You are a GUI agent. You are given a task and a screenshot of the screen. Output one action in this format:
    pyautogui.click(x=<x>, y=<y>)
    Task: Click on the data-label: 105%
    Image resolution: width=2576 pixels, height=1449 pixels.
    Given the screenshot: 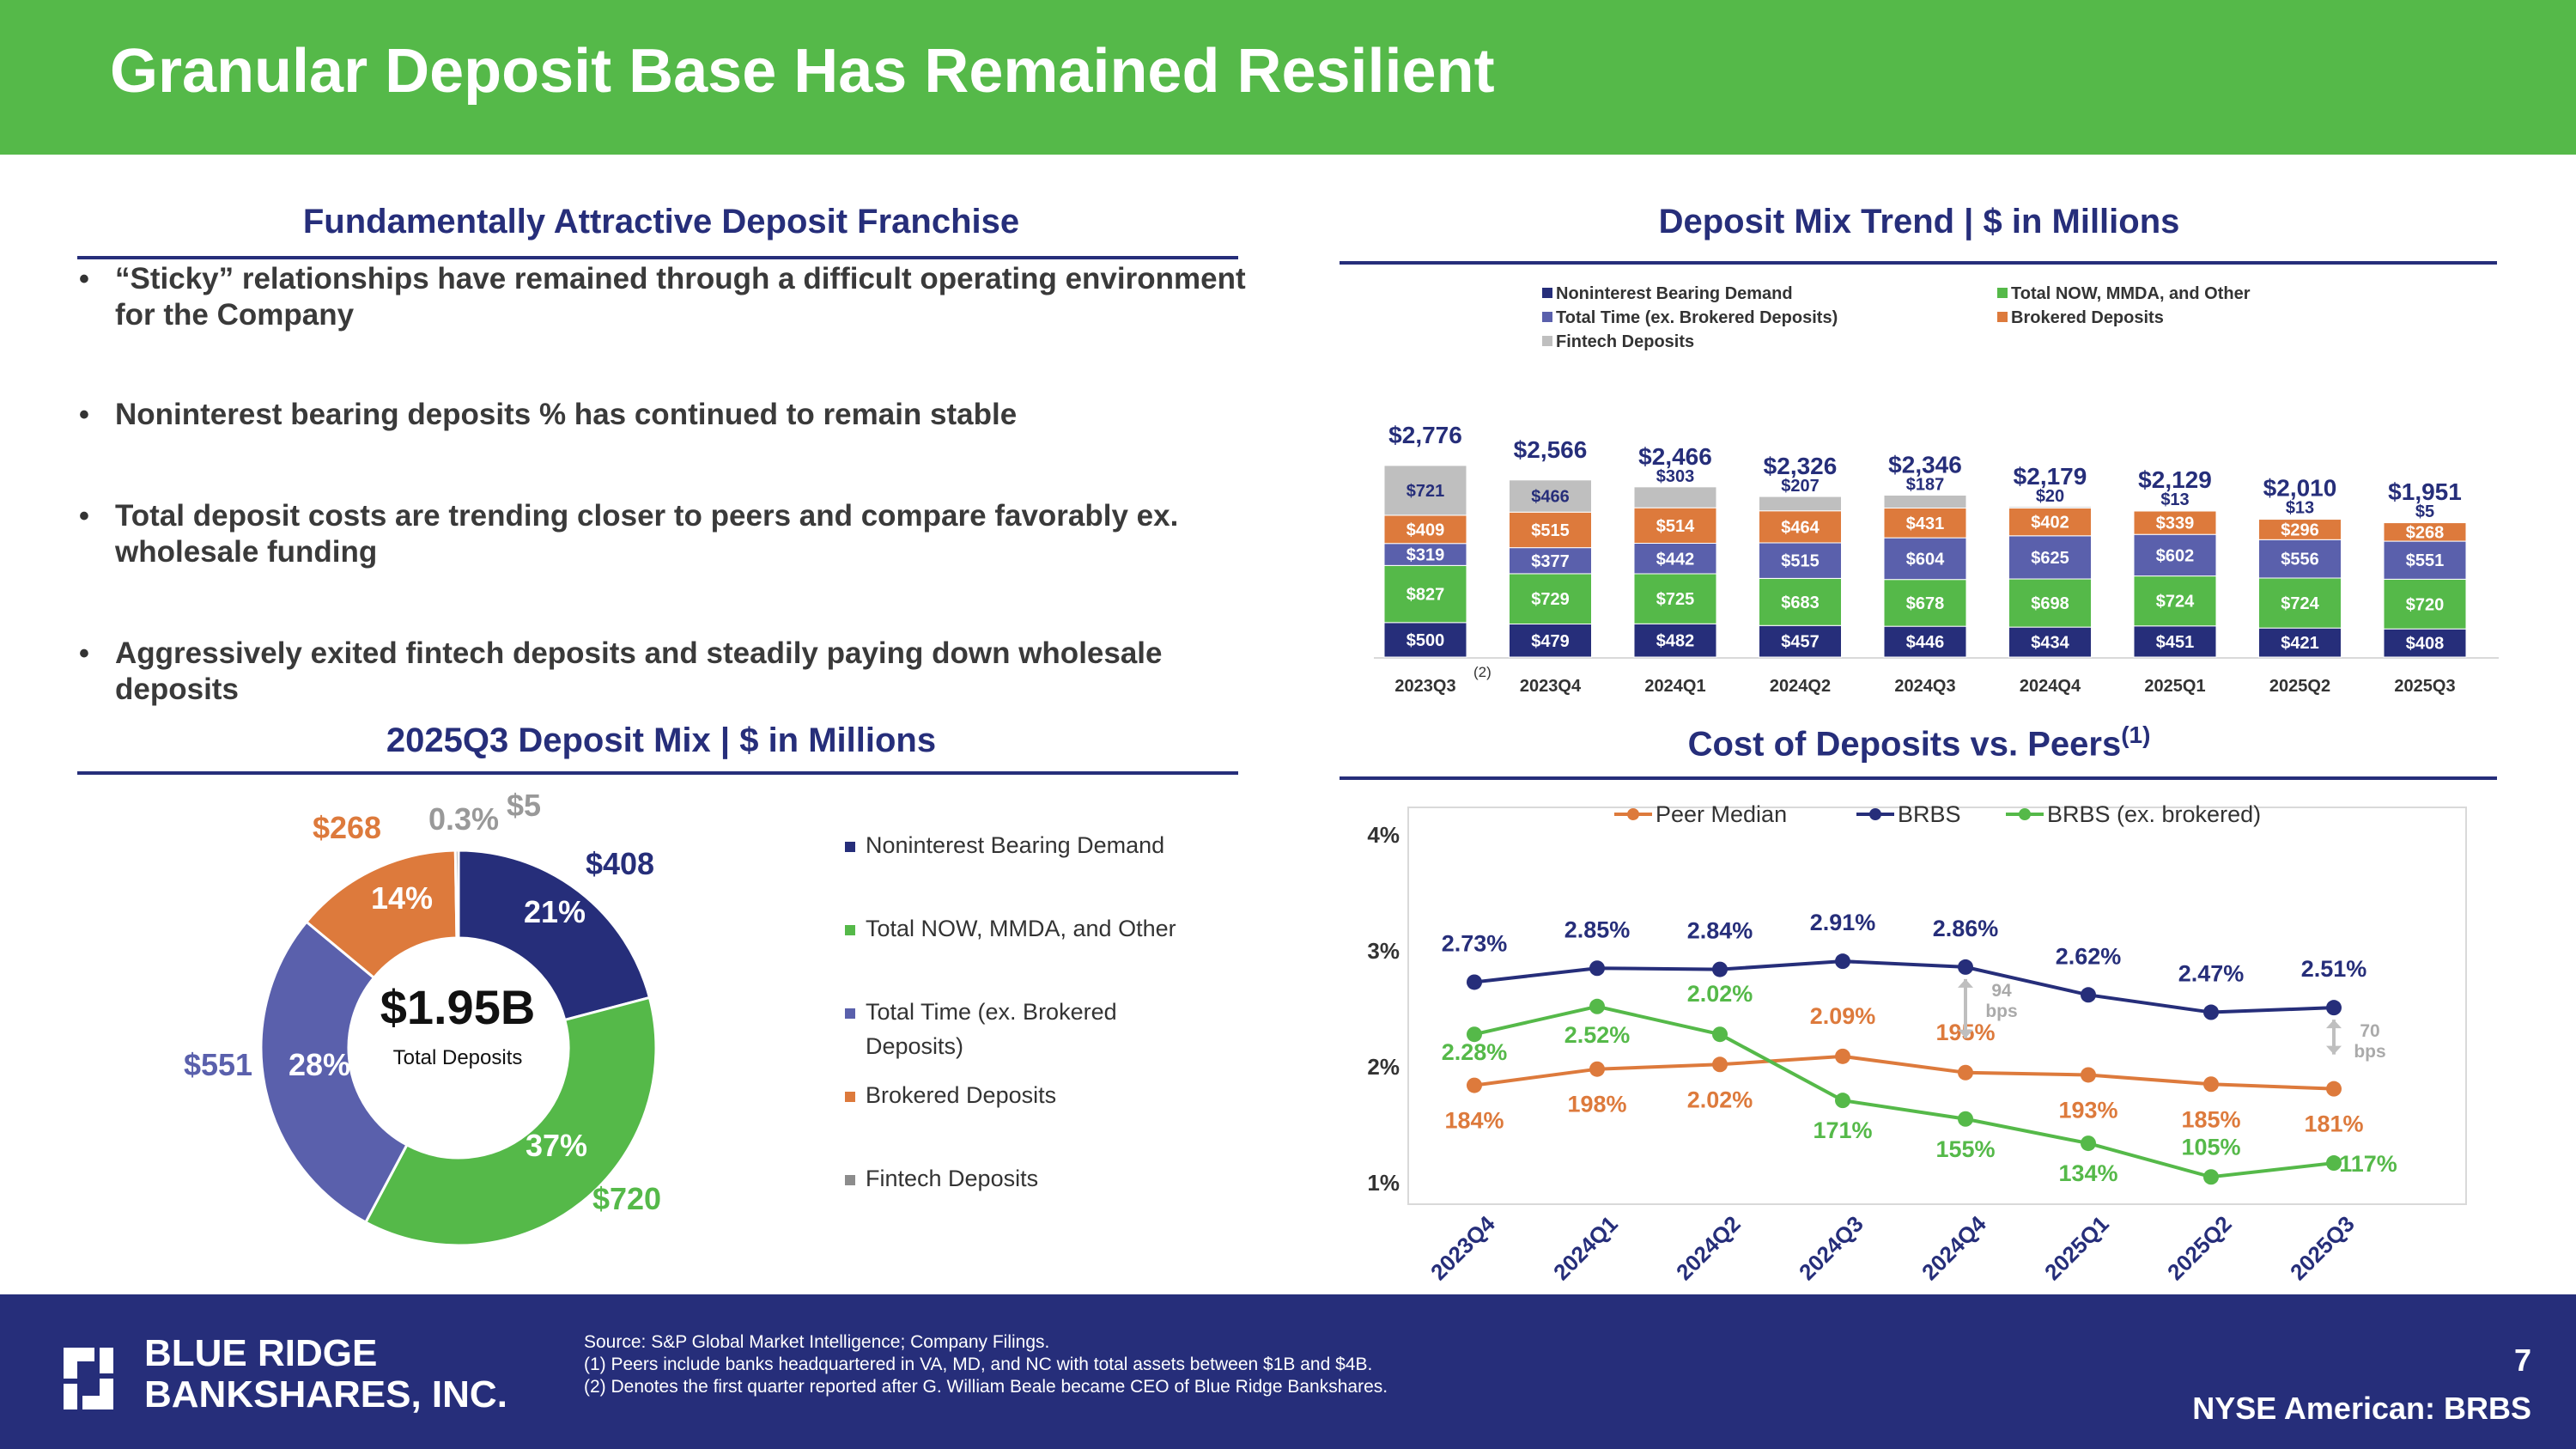 What is the action you would take?
    pyautogui.click(x=2210, y=1147)
    